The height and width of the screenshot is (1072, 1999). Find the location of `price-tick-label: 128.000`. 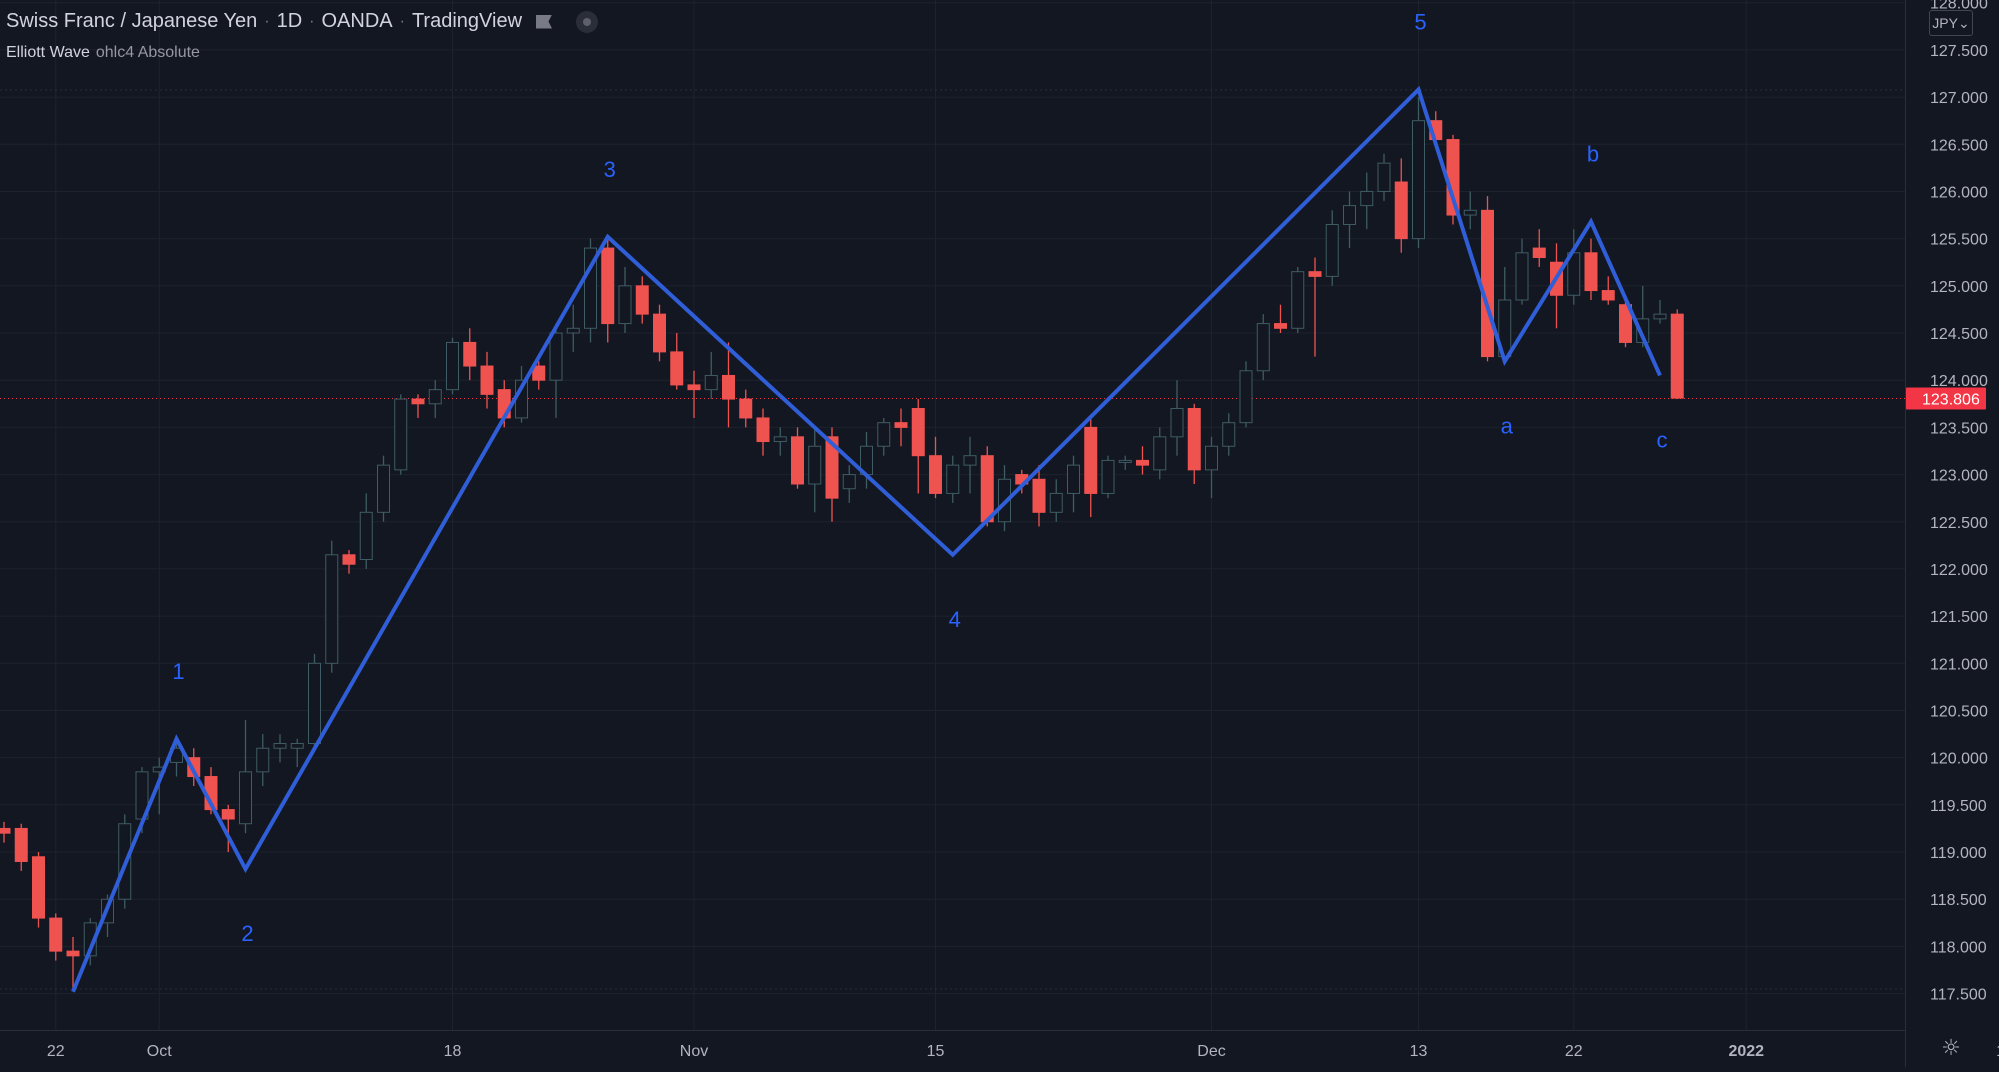

price-tick-label: 128.000 is located at coordinates (1959, 6).